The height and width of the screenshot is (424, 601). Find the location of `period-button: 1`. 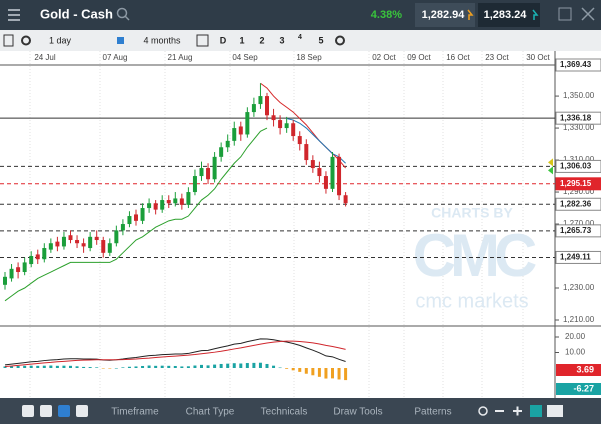

period-button: 1 is located at coordinates (241, 40).